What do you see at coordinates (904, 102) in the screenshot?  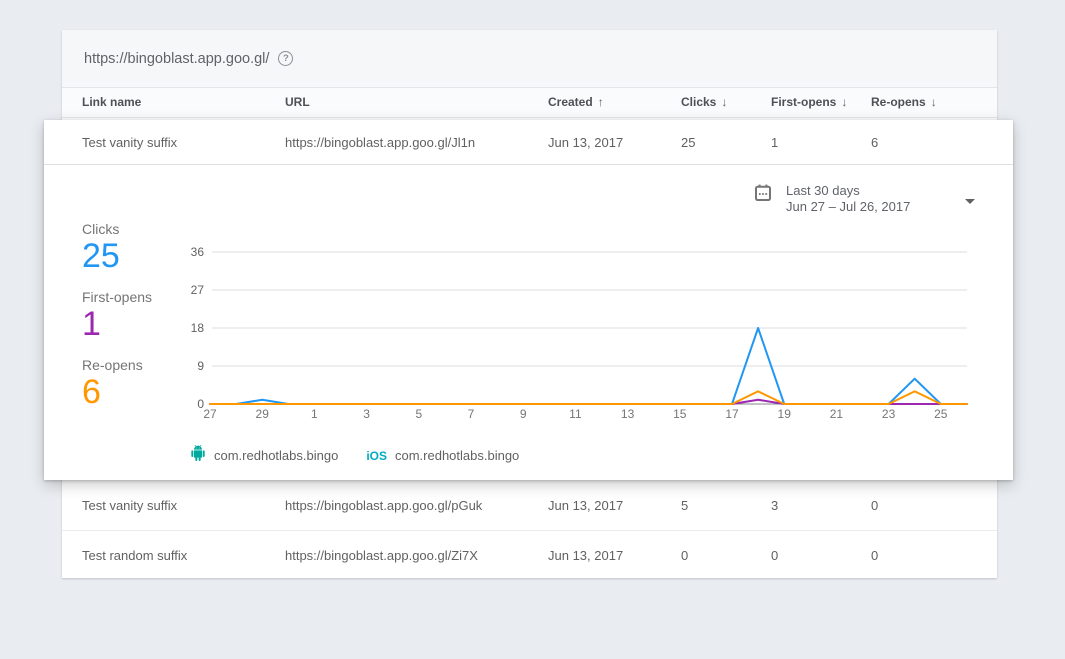 I see `column-header-re-opens: Re-opens ↓` at bounding box center [904, 102].